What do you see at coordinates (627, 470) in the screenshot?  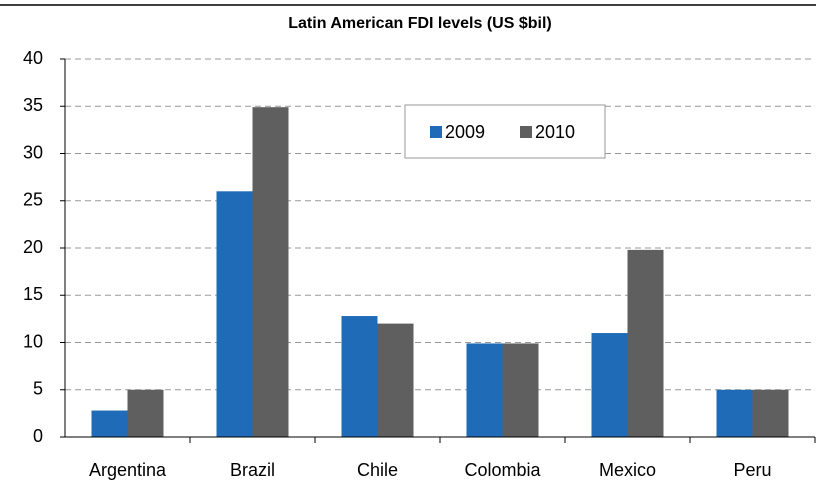 I see `x-tick-label: Mexico` at bounding box center [627, 470].